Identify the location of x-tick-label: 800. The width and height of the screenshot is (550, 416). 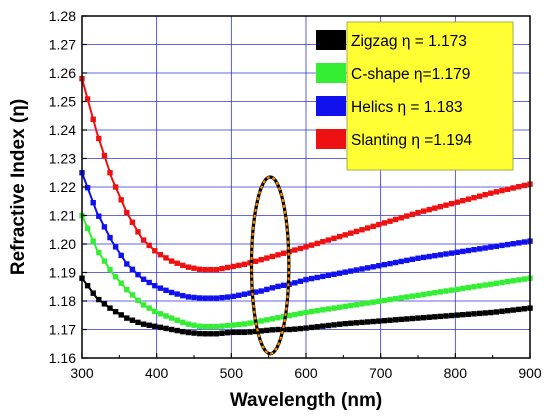
(456, 373).